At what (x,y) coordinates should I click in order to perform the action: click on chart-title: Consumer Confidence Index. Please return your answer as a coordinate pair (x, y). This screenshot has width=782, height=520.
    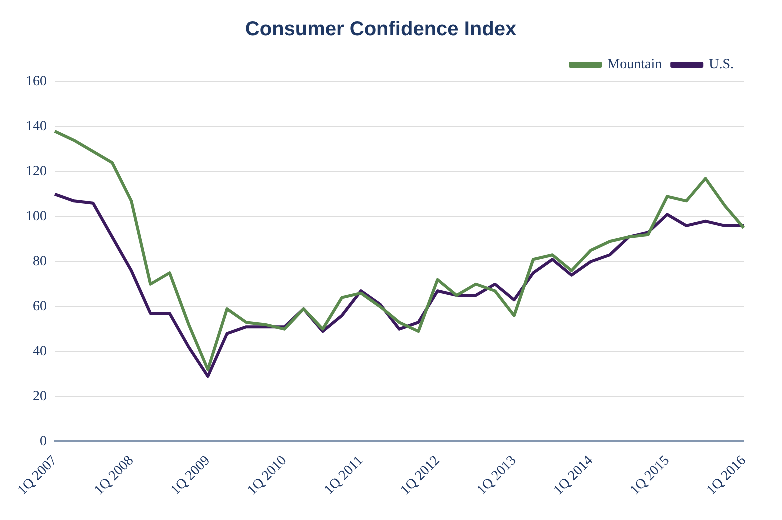
    Looking at the image, I should click on (381, 29).